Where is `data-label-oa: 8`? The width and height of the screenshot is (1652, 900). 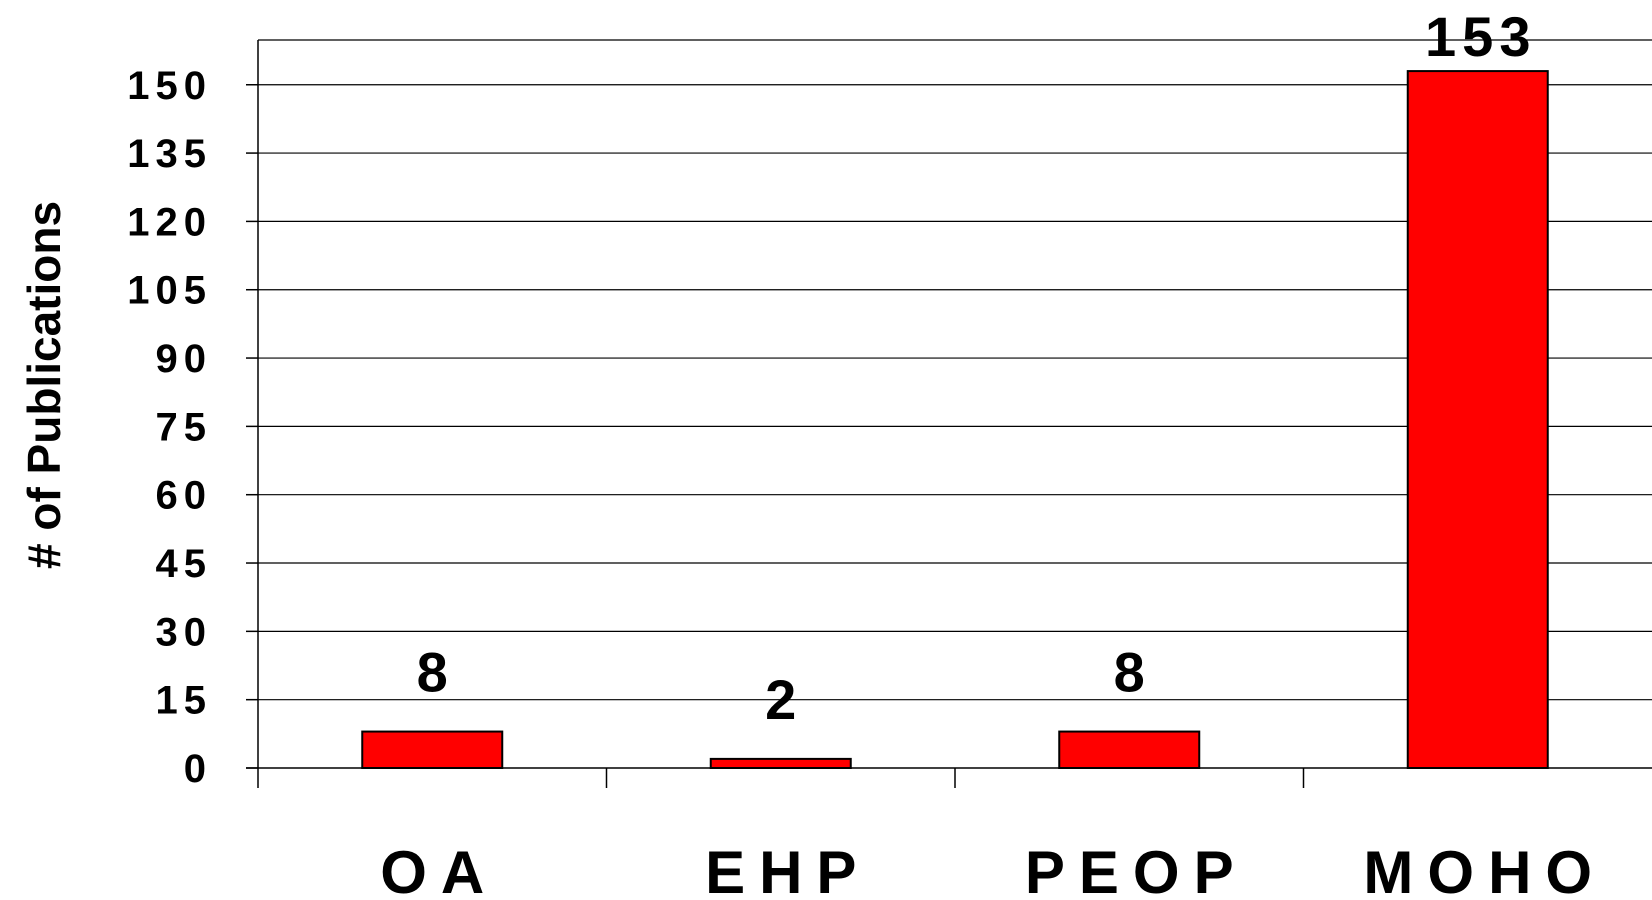 data-label-oa: 8 is located at coordinates (435, 672).